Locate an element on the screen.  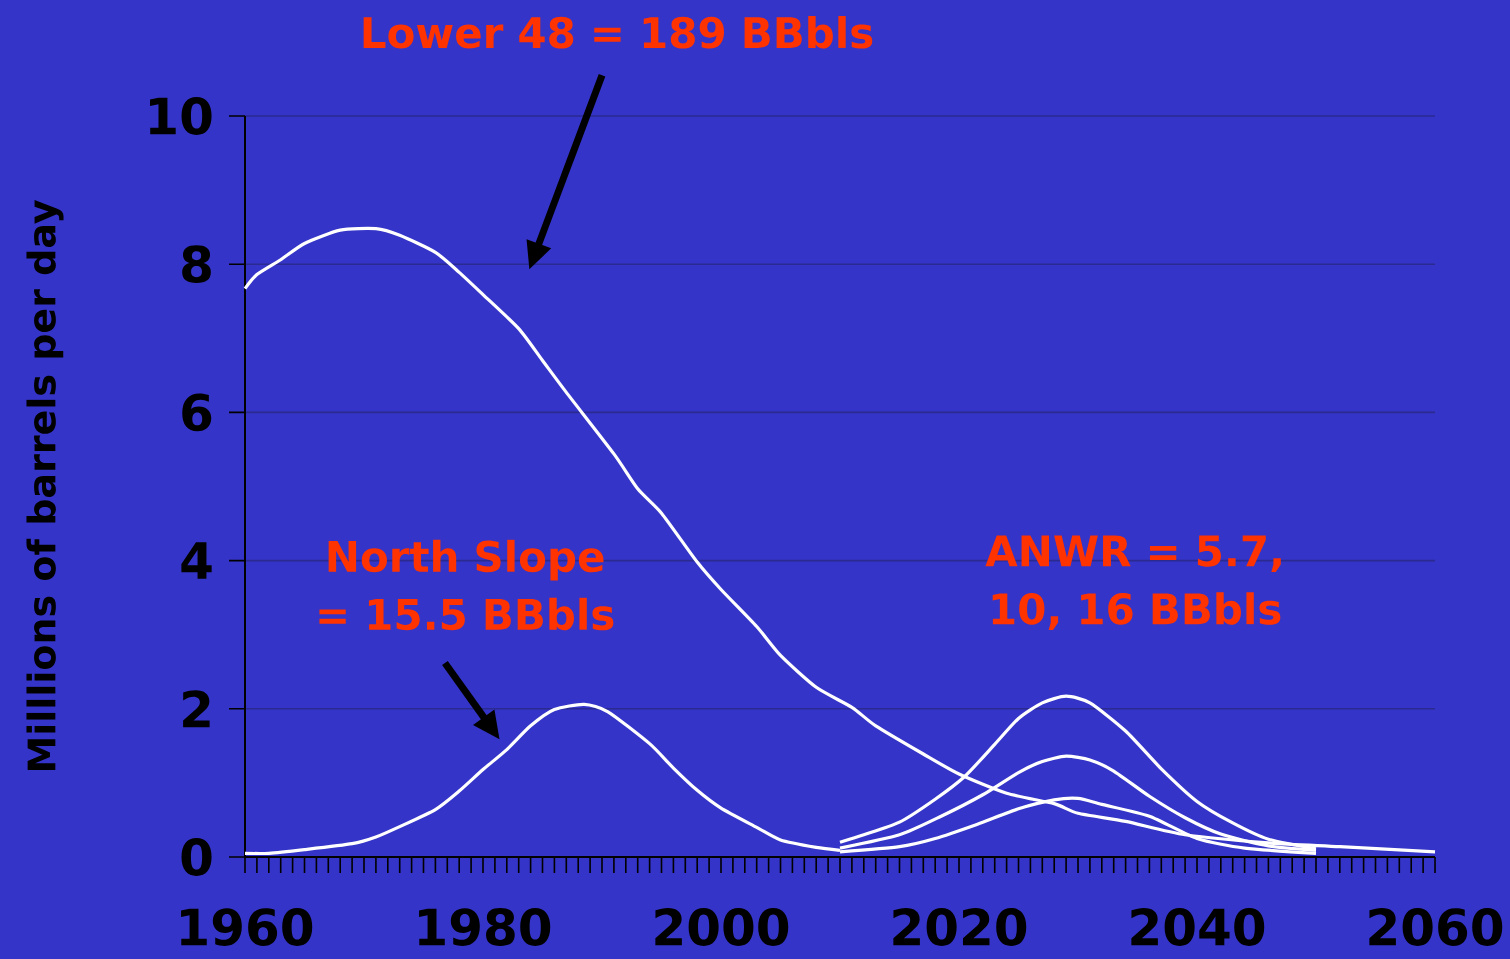
y-tick-label: 10 is located at coordinates (181, 116).